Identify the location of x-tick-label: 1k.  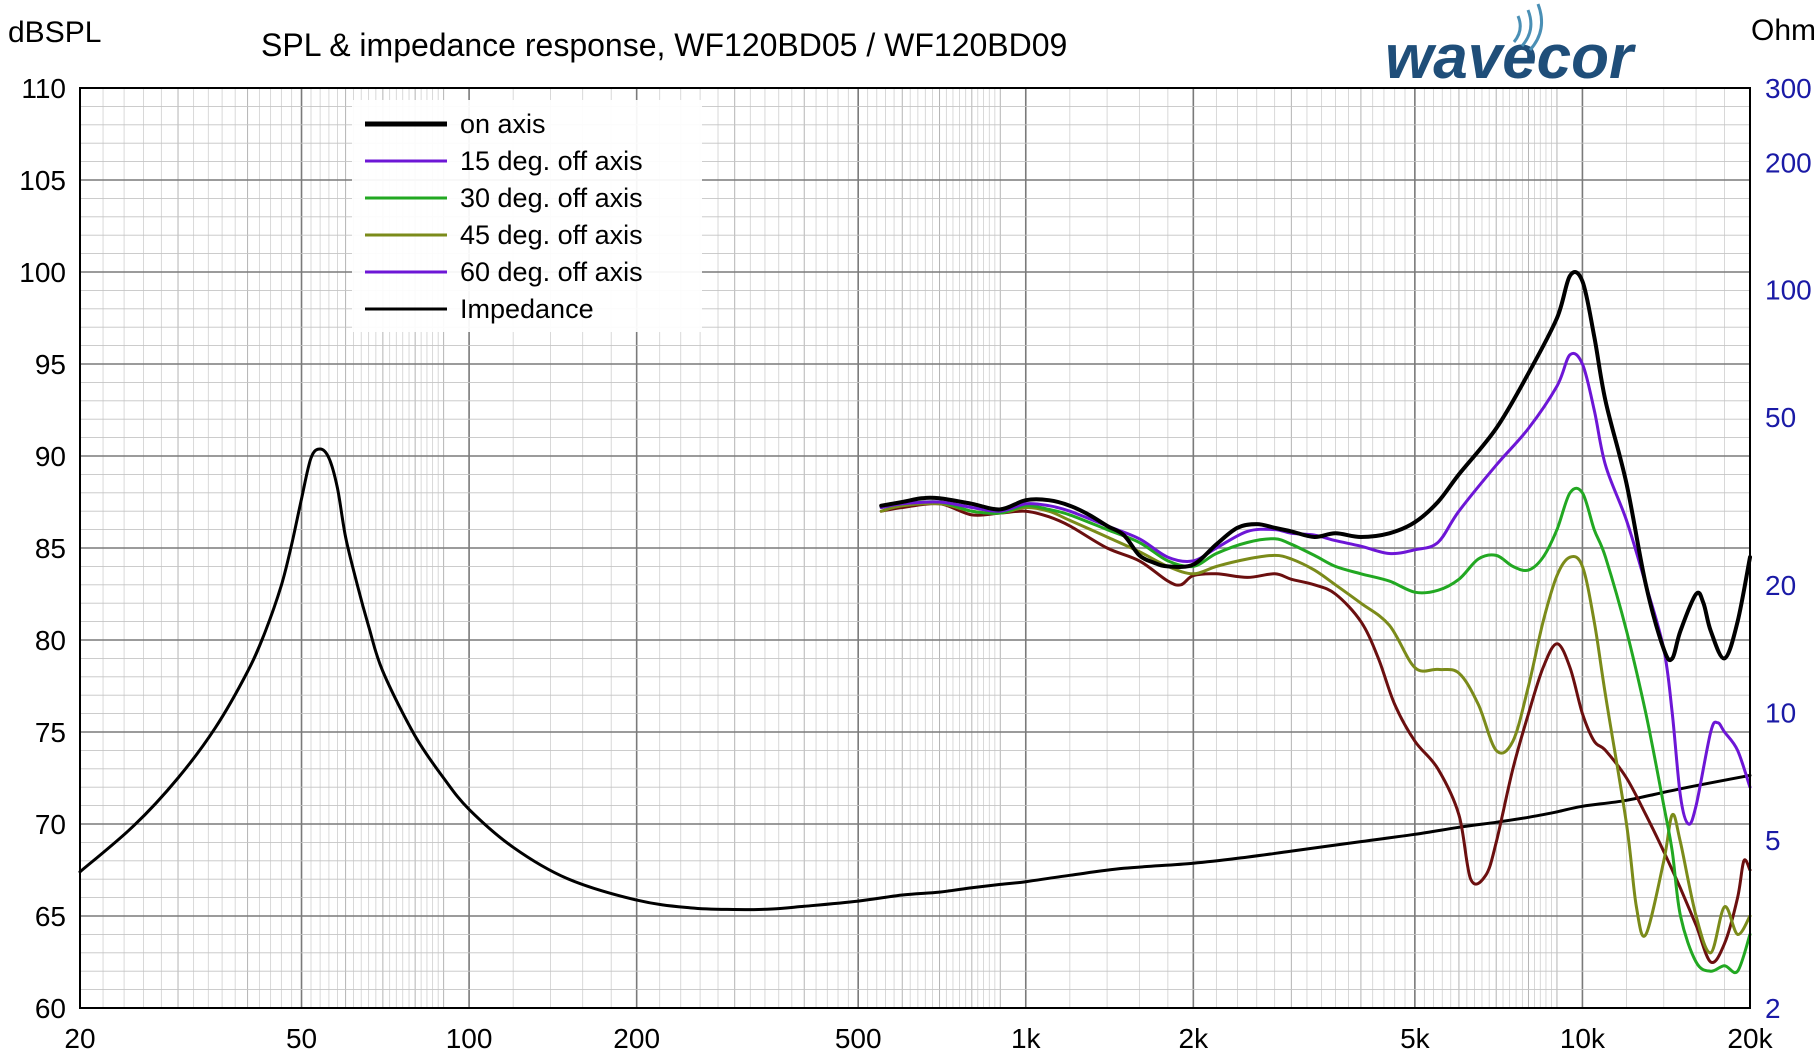
(1026, 1038).